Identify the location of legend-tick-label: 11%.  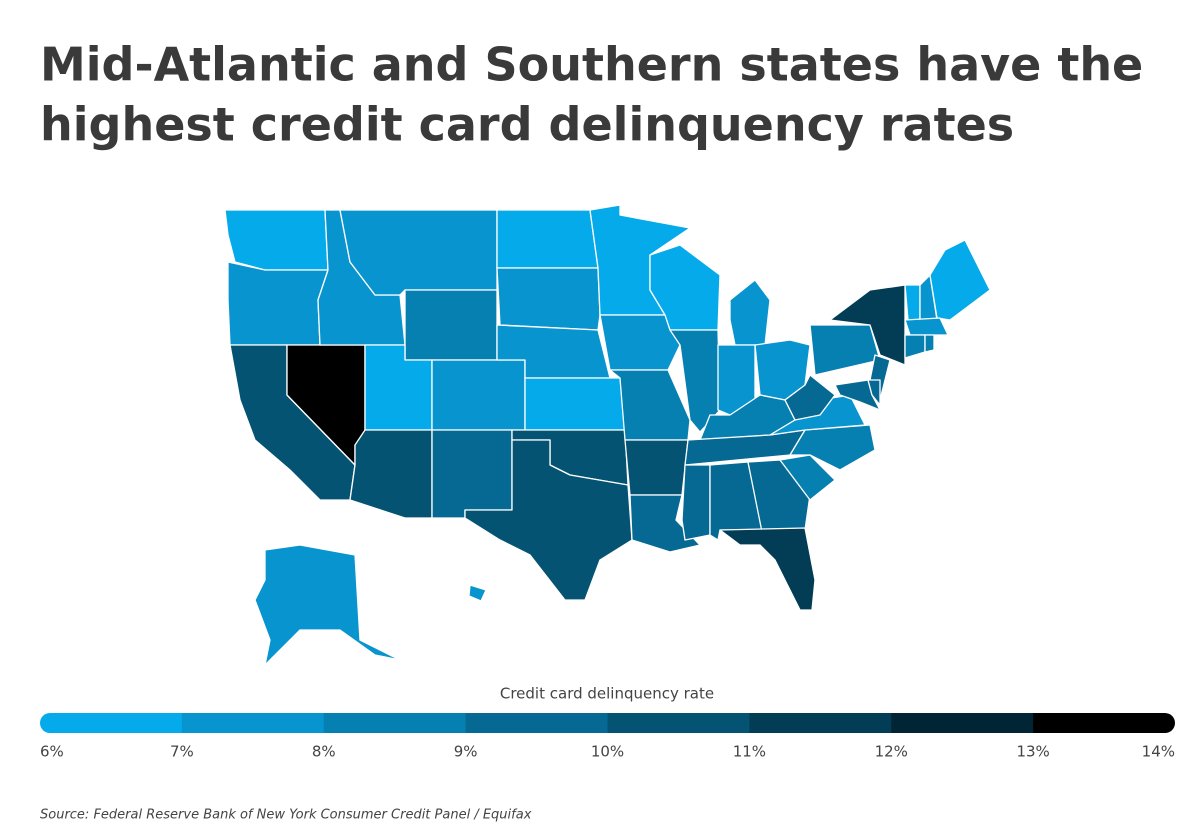
(749, 752).